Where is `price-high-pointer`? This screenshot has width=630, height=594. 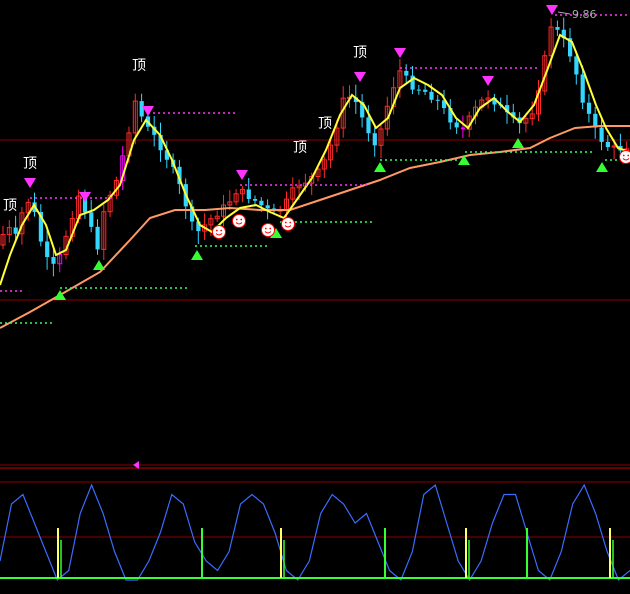
price-high-pointer is located at coordinates (564, 13).